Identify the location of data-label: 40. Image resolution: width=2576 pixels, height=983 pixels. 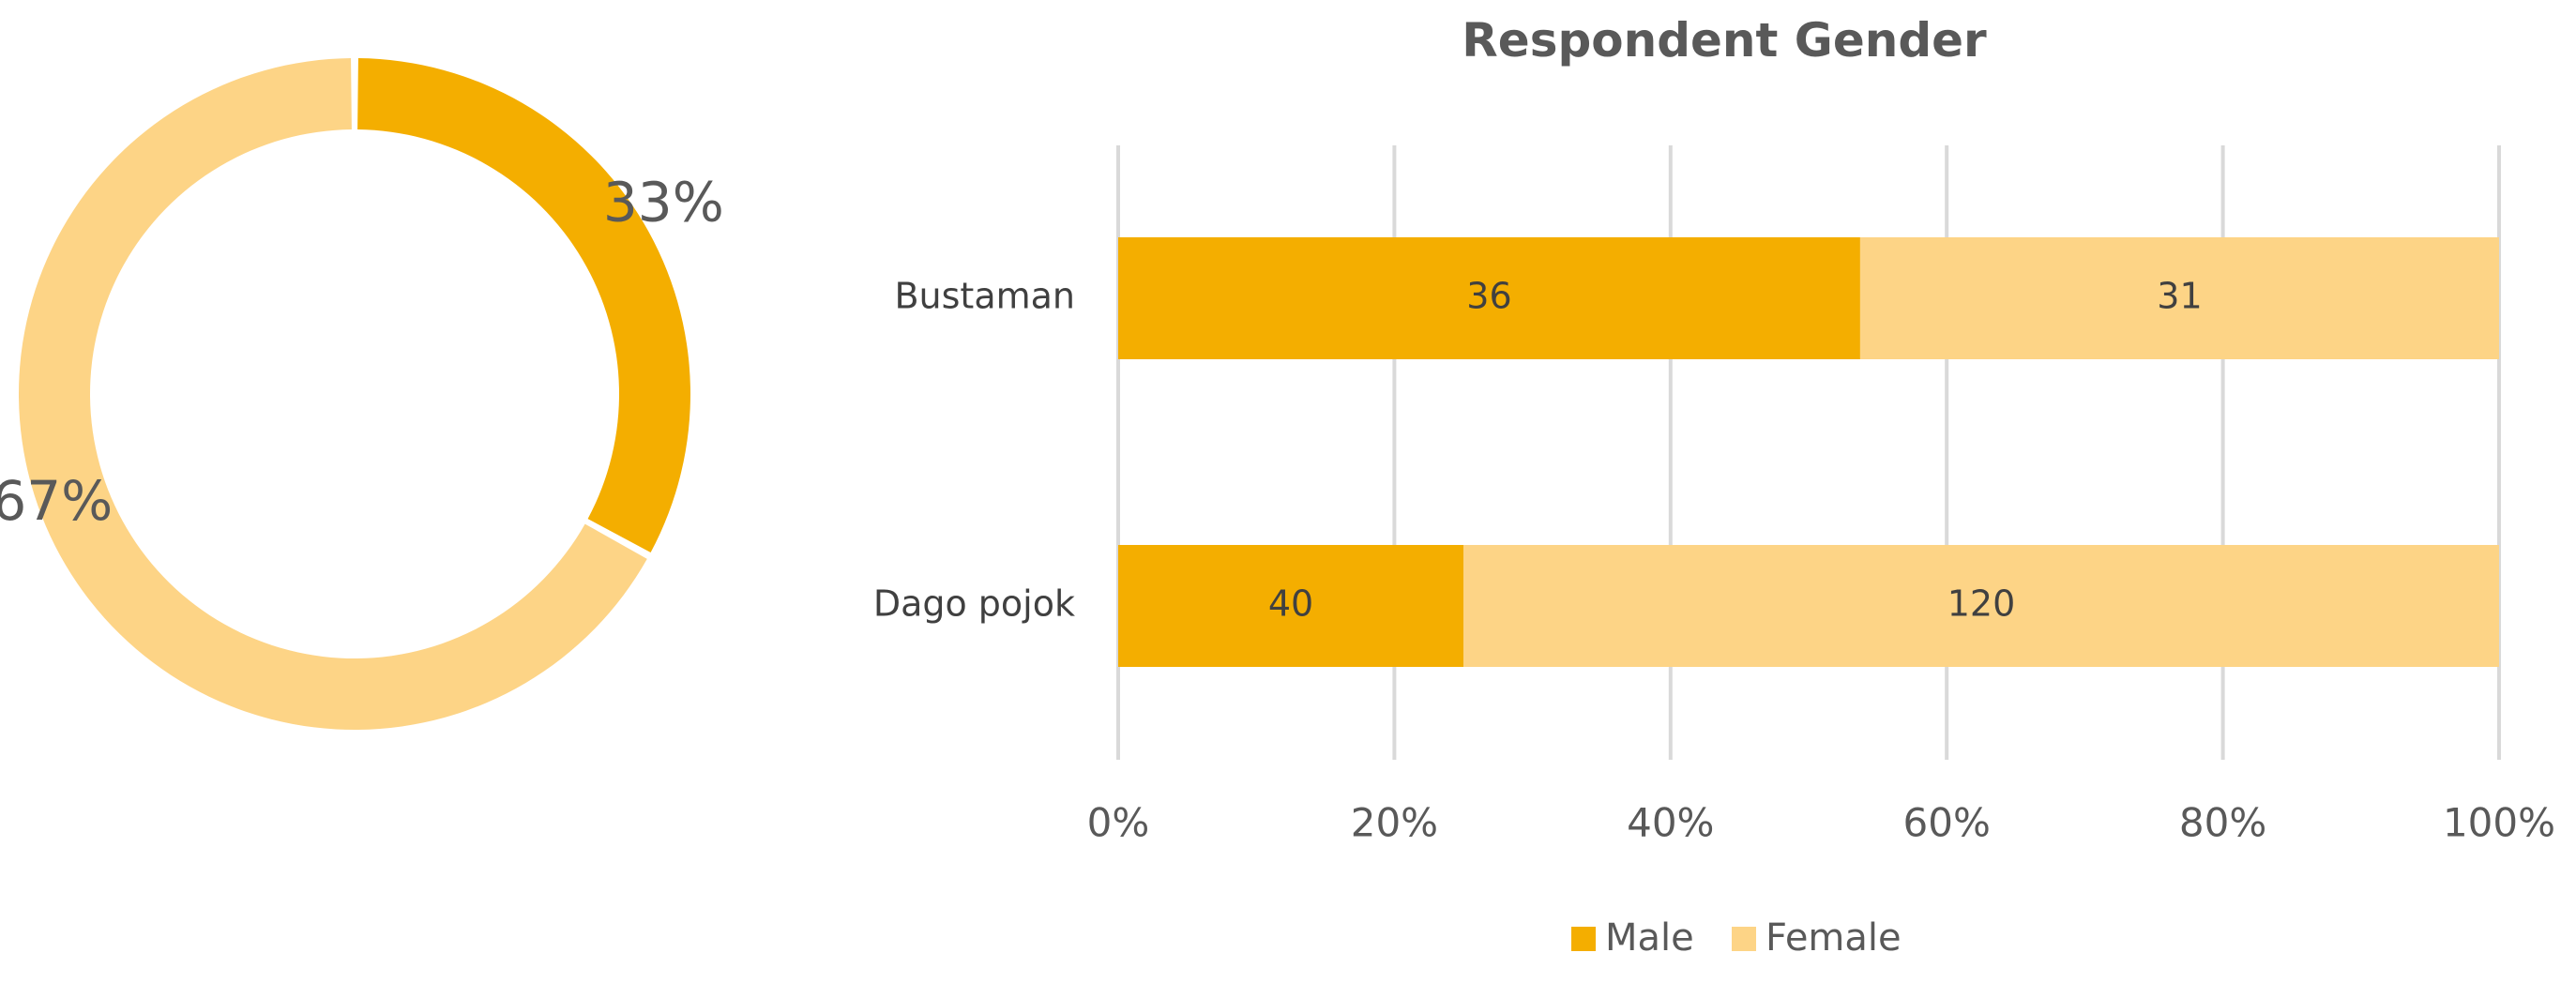
(1290, 604).